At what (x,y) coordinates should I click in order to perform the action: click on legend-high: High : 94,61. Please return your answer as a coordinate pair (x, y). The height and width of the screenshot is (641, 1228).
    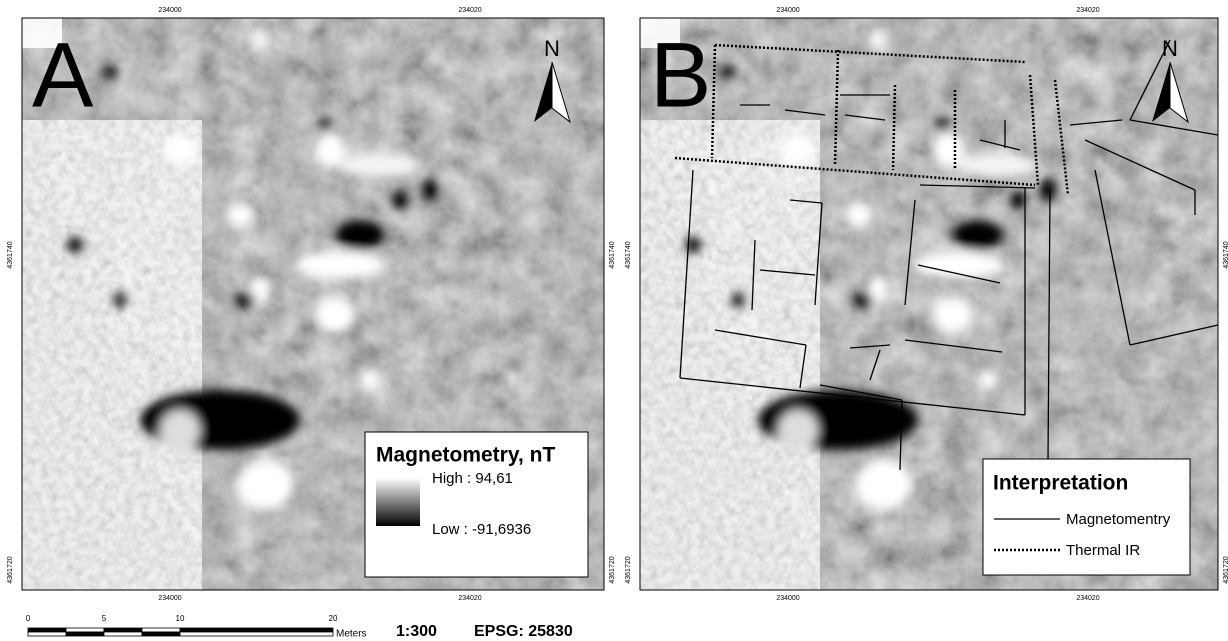
    Looking at the image, I should click on (472, 478).